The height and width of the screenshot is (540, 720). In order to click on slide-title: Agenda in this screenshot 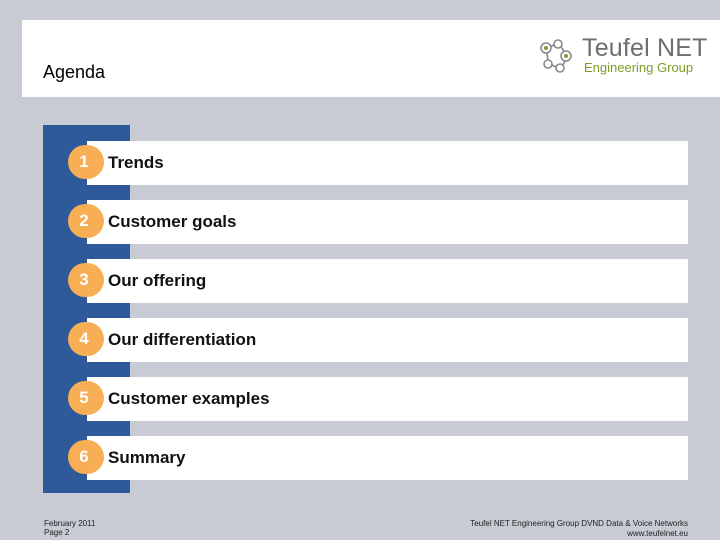, I will do `click(74, 72)`.